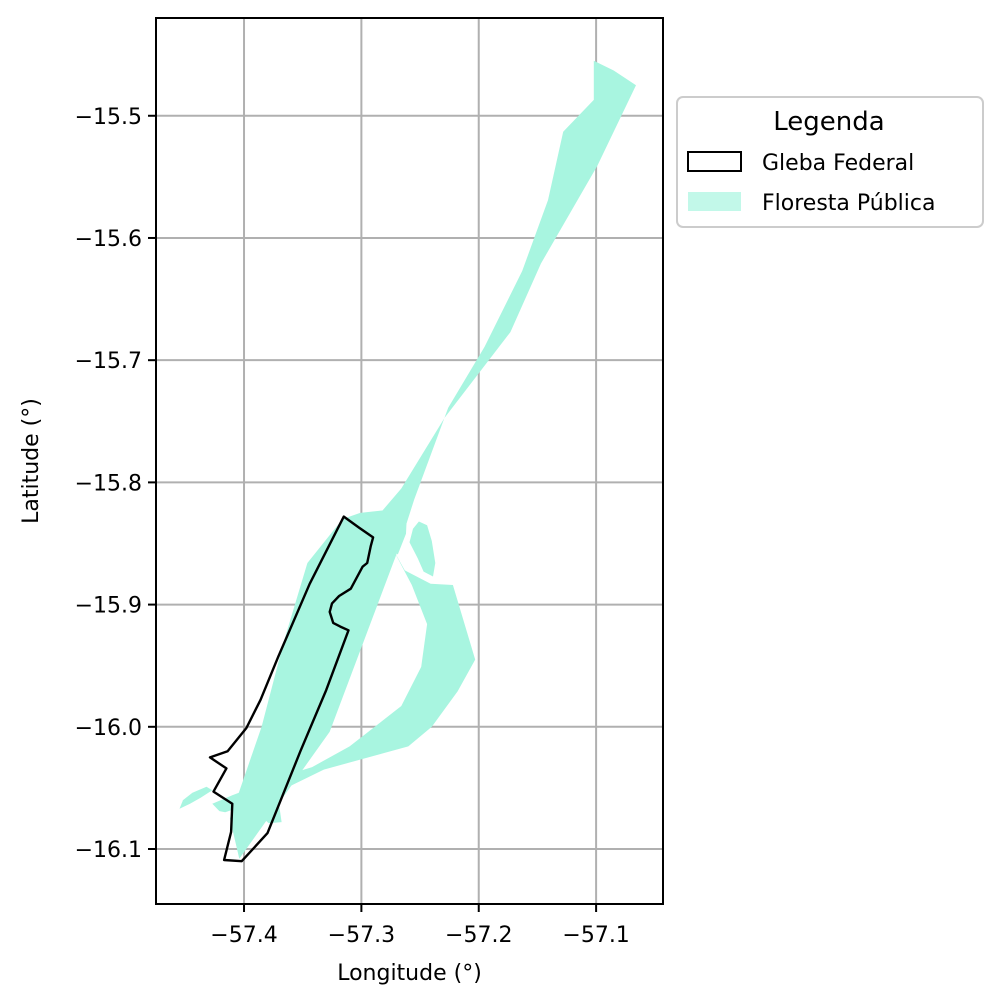 Image resolution: width=1002 pixels, height=1006 pixels. I want to click on legend: Legenda Gleba Federal Floresta Pública, so click(830, 162).